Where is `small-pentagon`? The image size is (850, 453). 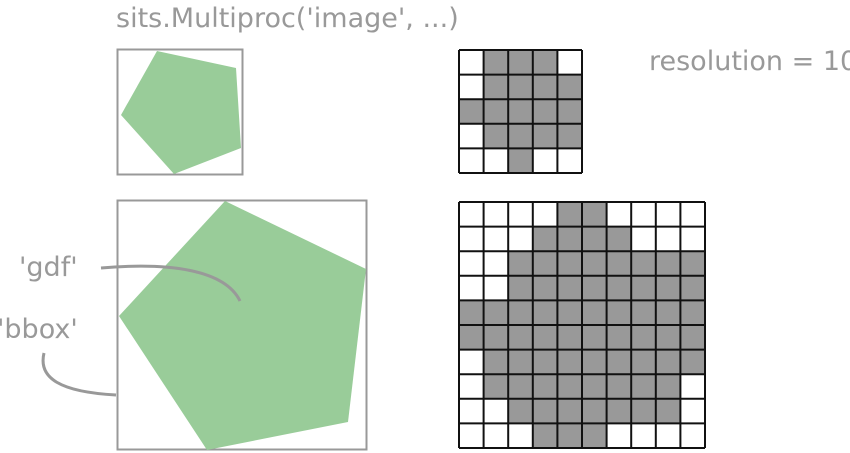 small-pentagon is located at coordinates (181, 112).